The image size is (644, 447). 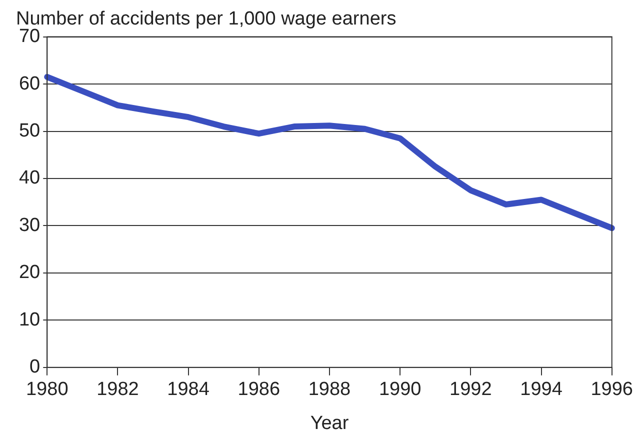 I want to click on y-tick-label: 30, so click(x=29, y=225).